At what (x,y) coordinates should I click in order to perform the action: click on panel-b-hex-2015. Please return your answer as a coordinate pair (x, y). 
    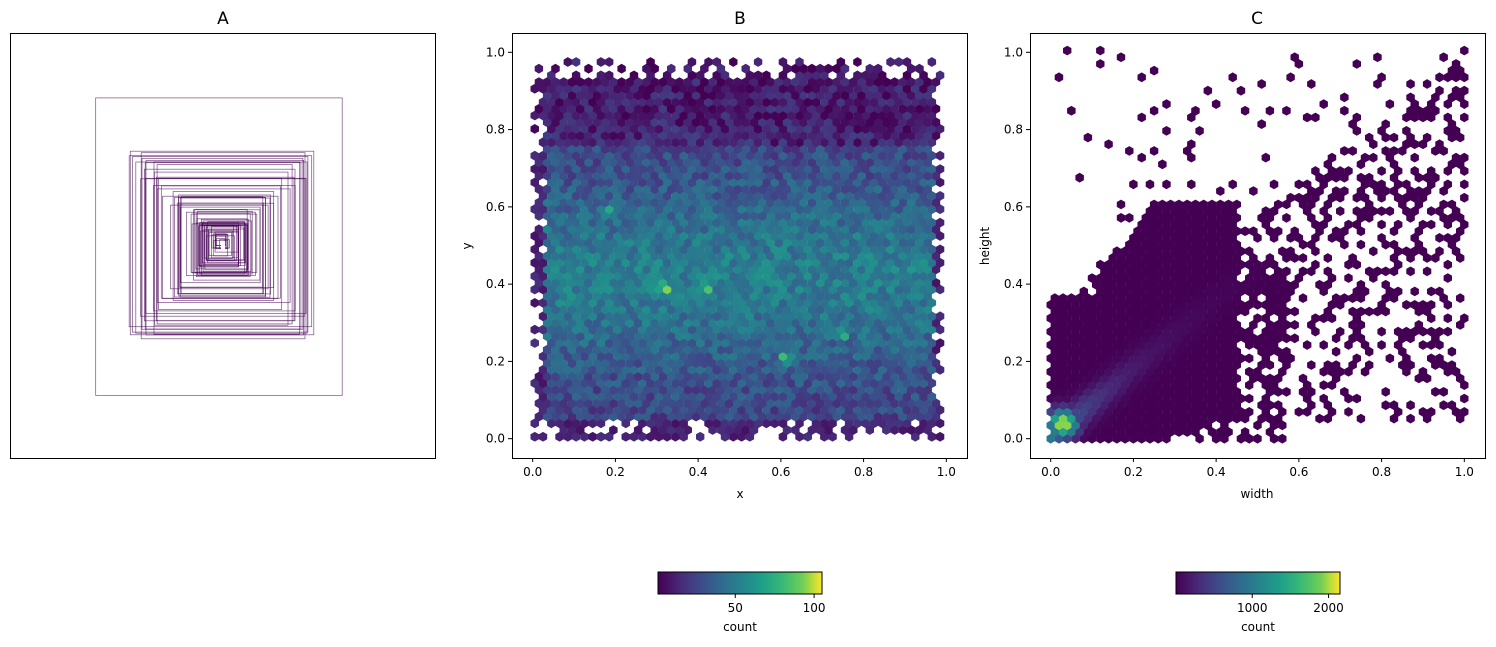
    Looking at the image, I should click on (659, 155).